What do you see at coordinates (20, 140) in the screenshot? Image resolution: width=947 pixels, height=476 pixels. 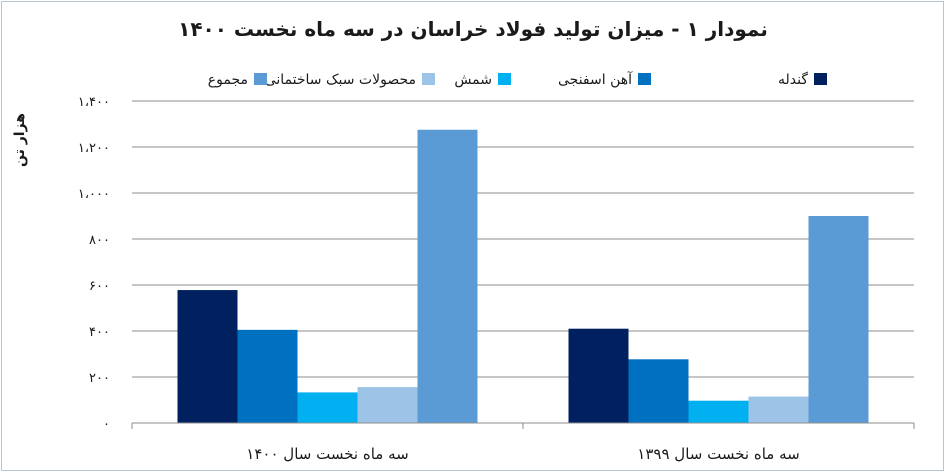 I see `y-axis-label: هزار تن` at bounding box center [20, 140].